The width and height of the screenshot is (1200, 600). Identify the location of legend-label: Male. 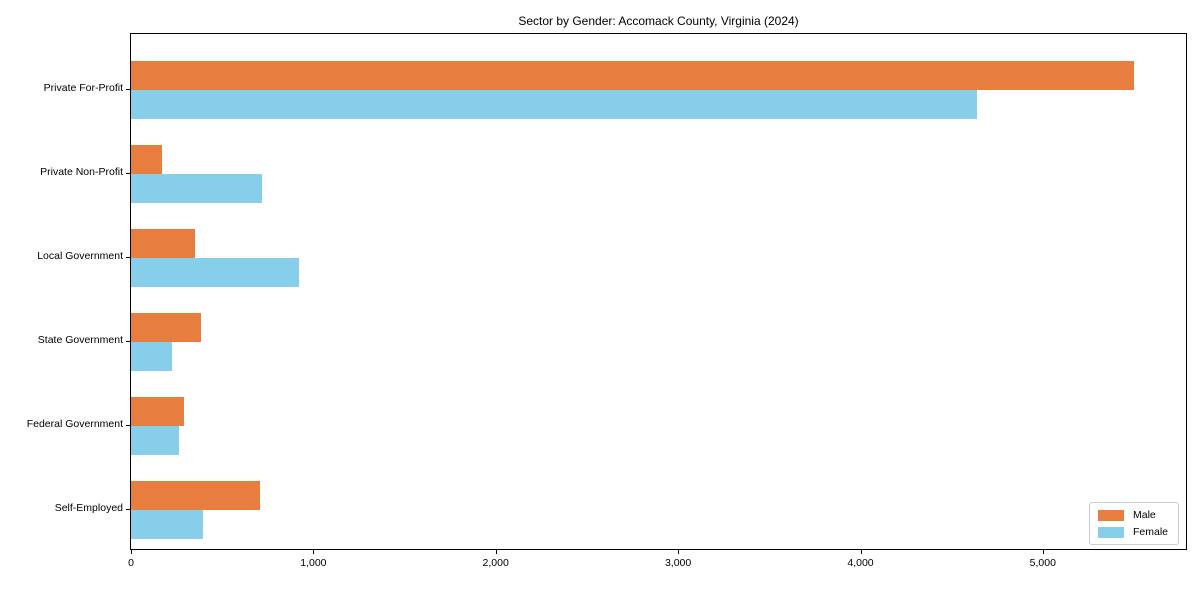
(1144, 515).